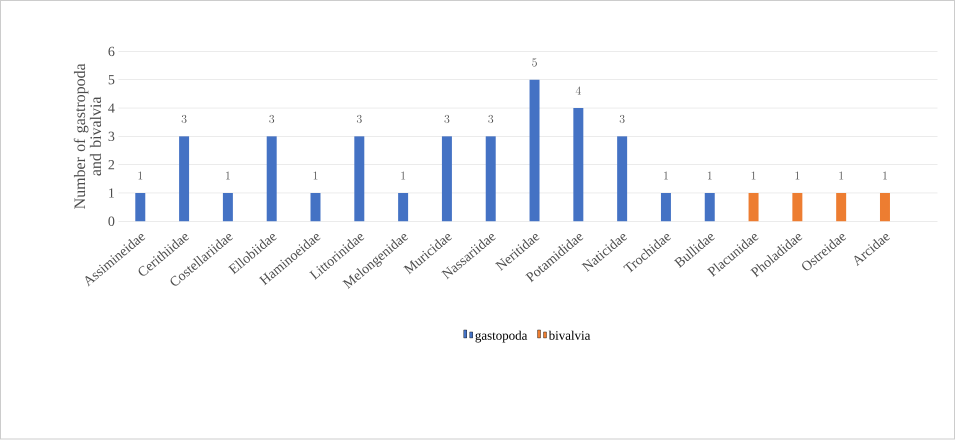 The width and height of the screenshot is (955, 440). Describe the element at coordinates (111, 108) in the screenshot. I see `y-tick-label: 4` at that location.